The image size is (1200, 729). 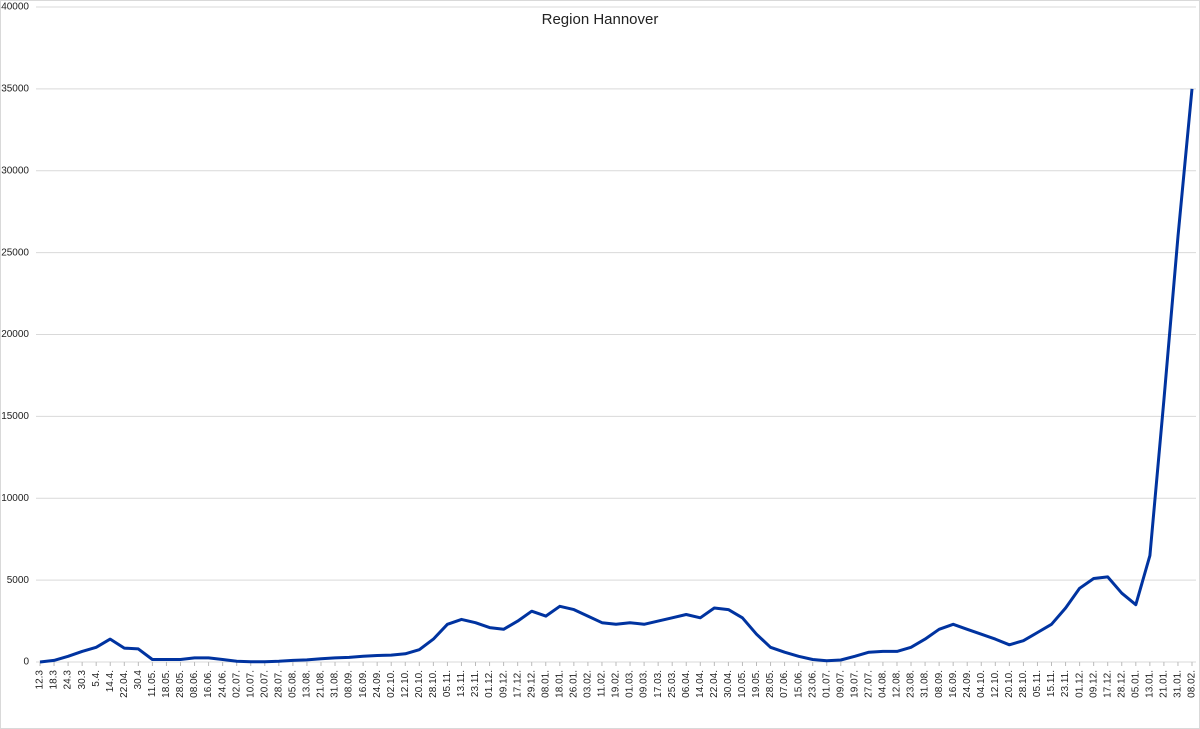 What do you see at coordinates (82, 680) in the screenshot?
I see `x-tick-label: 30.3` at bounding box center [82, 680].